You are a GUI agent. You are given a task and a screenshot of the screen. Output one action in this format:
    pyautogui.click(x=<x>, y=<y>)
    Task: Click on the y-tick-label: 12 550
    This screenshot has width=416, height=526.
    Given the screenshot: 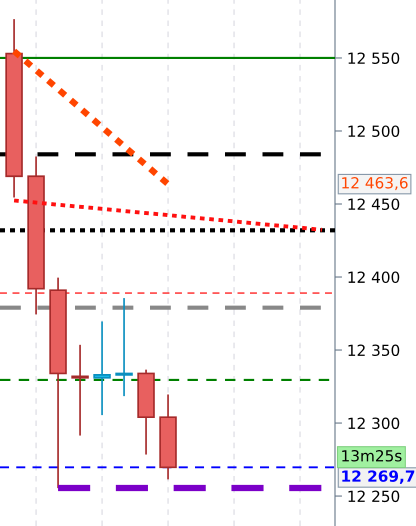 What is the action you would take?
    pyautogui.click(x=374, y=58)
    